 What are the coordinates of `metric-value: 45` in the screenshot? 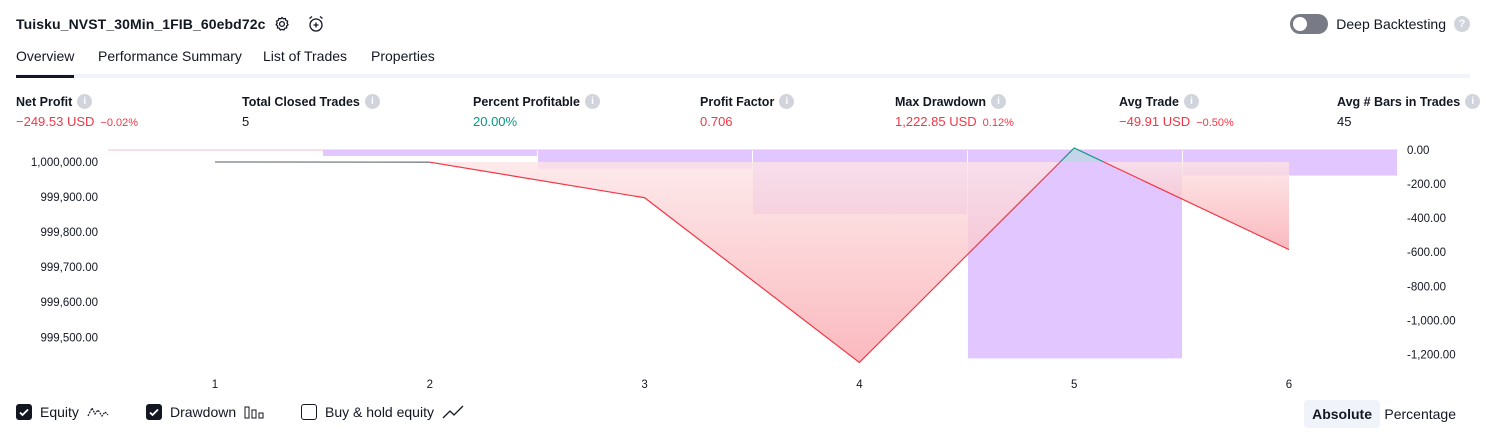 It's located at (1344, 121).